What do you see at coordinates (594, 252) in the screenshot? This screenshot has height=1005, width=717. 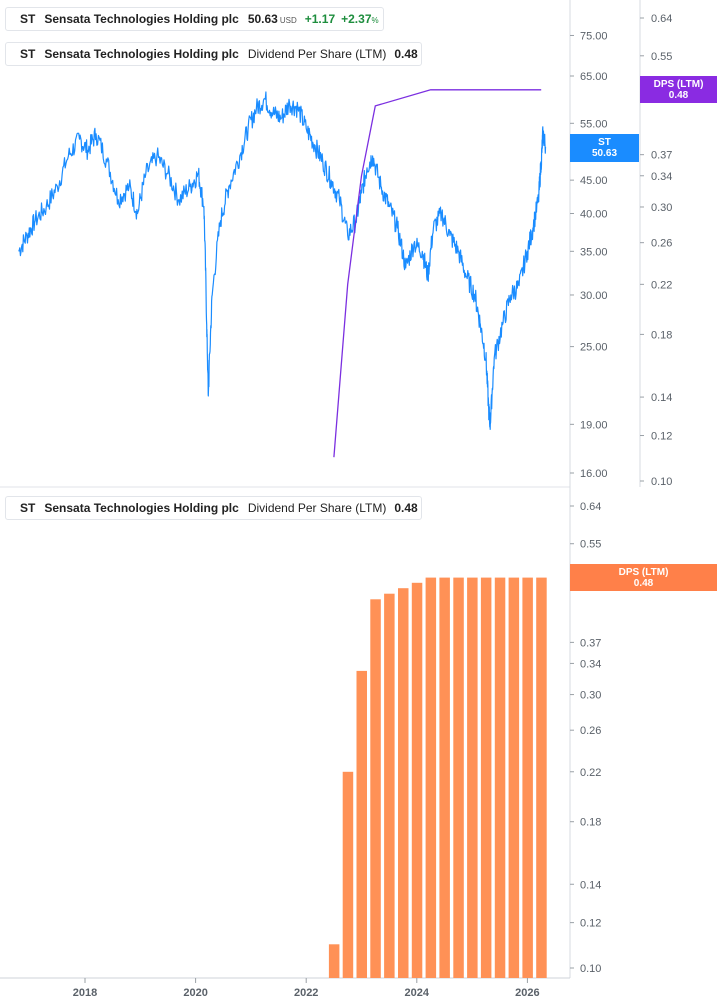 I see `price-axis-tick-label: 35.00` at bounding box center [594, 252].